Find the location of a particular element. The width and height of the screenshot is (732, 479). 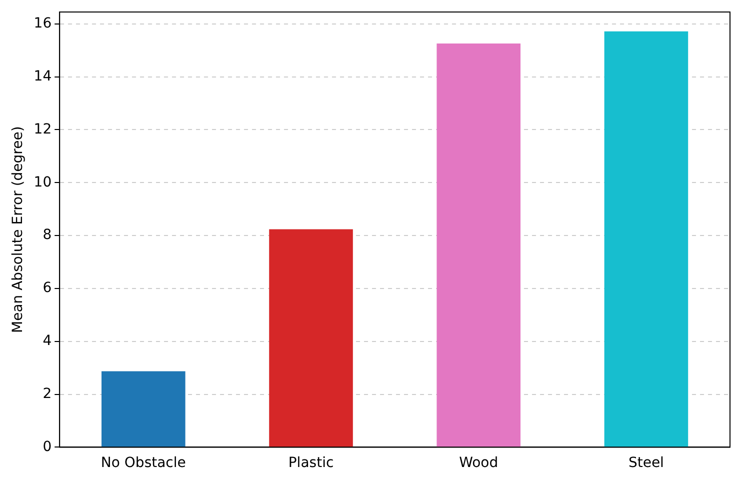

y-tick-label: 8 is located at coordinates (47, 235).